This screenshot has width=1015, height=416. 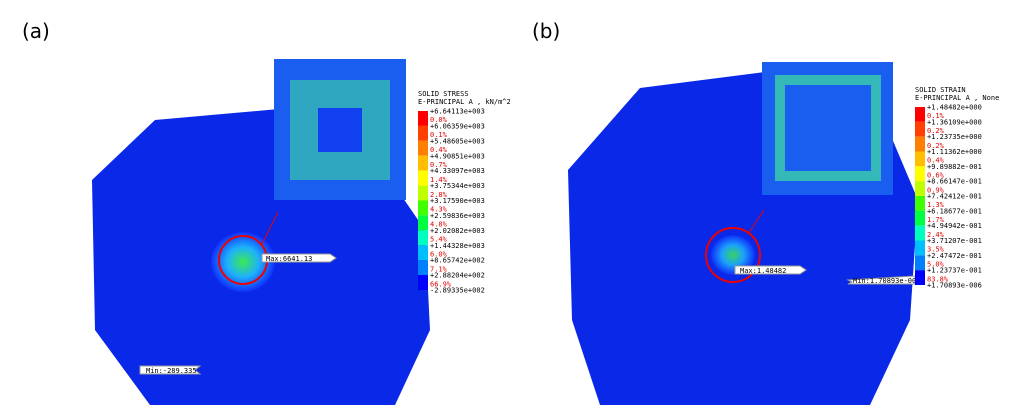 What do you see at coordinates (936, 220) in the screenshot?
I see `legend-percent: 1.7%` at bounding box center [936, 220].